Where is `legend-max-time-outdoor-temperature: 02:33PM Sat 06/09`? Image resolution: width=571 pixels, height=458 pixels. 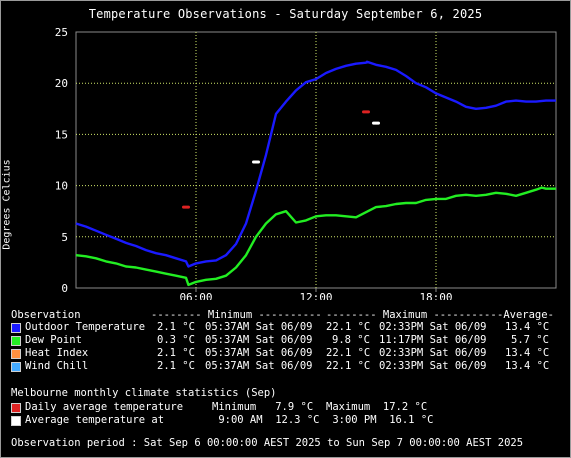
legend-max-time-outdoor-temperature: 02:33PM Sat 06/09 is located at coordinates (433, 327).